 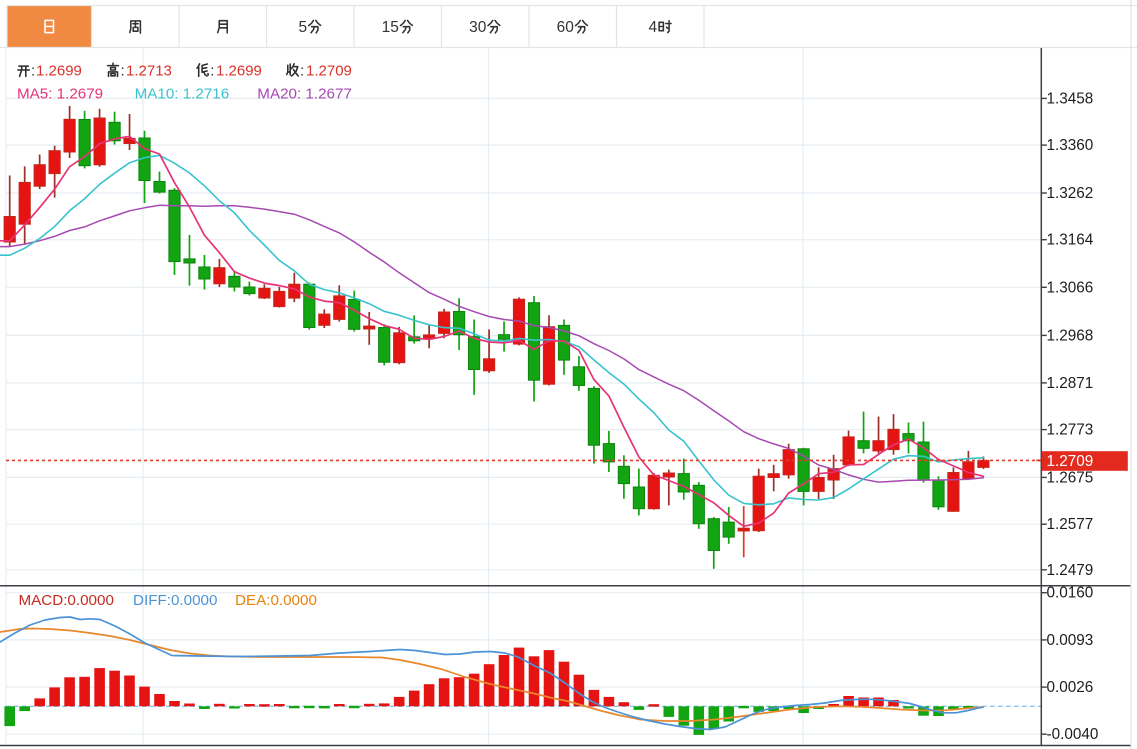 What do you see at coordinates (149, 70) in the screenshot?
I see `svg-text: 1.2713` at bounding box center [149, 70].